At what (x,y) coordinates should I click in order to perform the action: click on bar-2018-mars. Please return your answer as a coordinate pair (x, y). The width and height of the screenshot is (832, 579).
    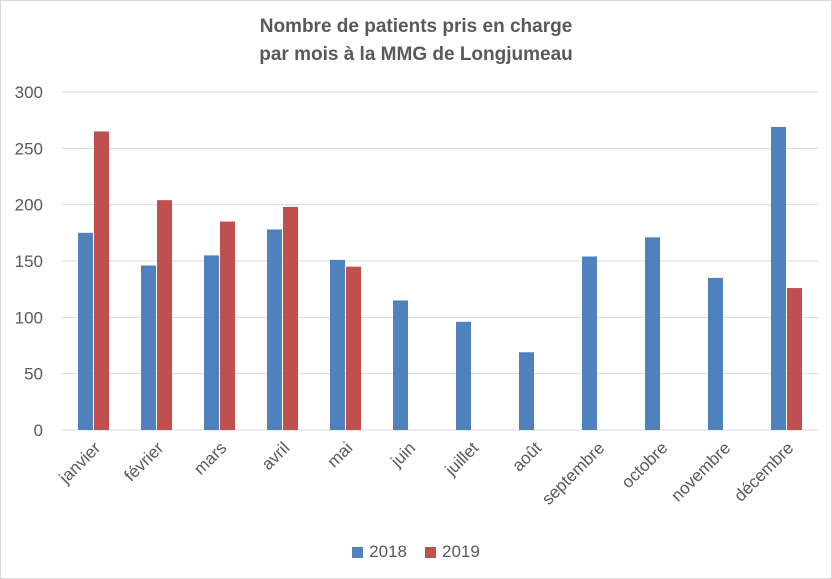
    Looking at the image, I should click on (211, 342).